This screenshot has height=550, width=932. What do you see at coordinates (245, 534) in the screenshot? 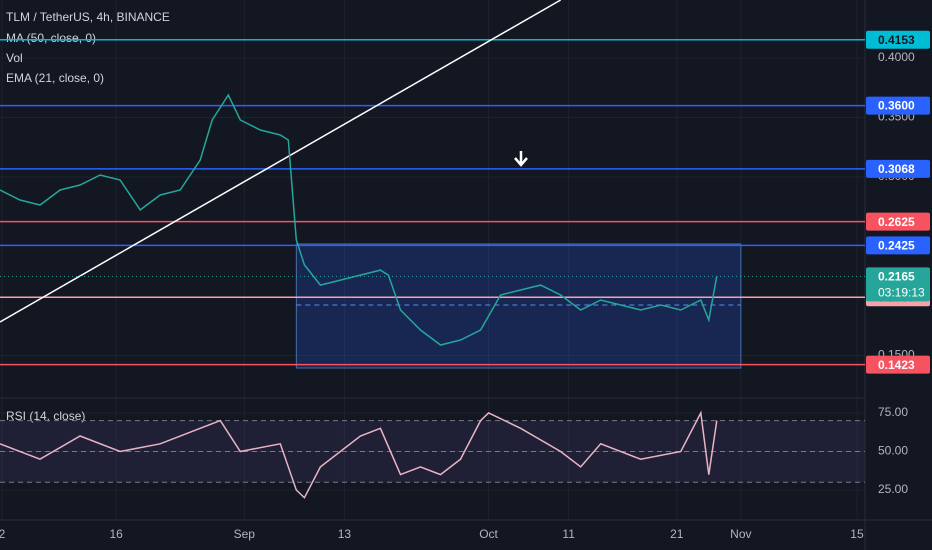
I see `x-tick-label: Sep` at bounding box center [245, 534].